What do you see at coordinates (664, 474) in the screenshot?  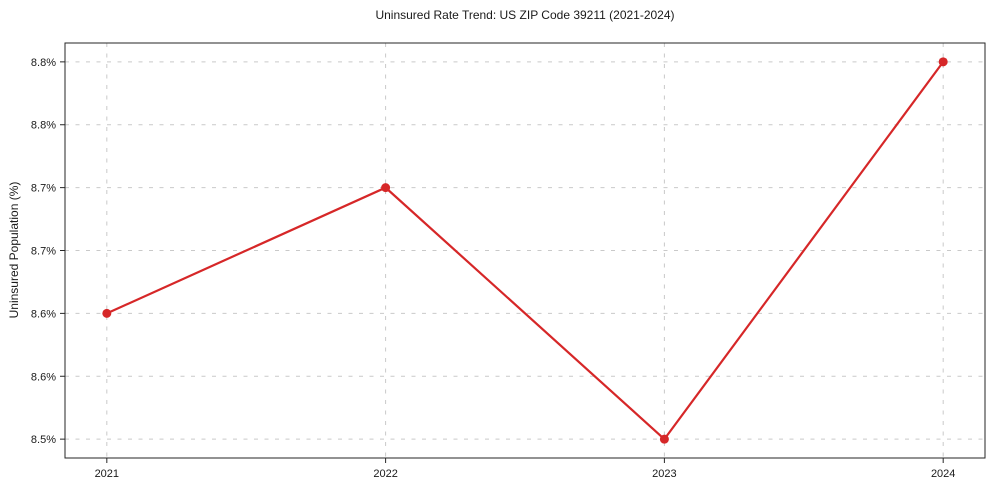 I see `x-tick-label: 2023` at bounding box center [664, 474].